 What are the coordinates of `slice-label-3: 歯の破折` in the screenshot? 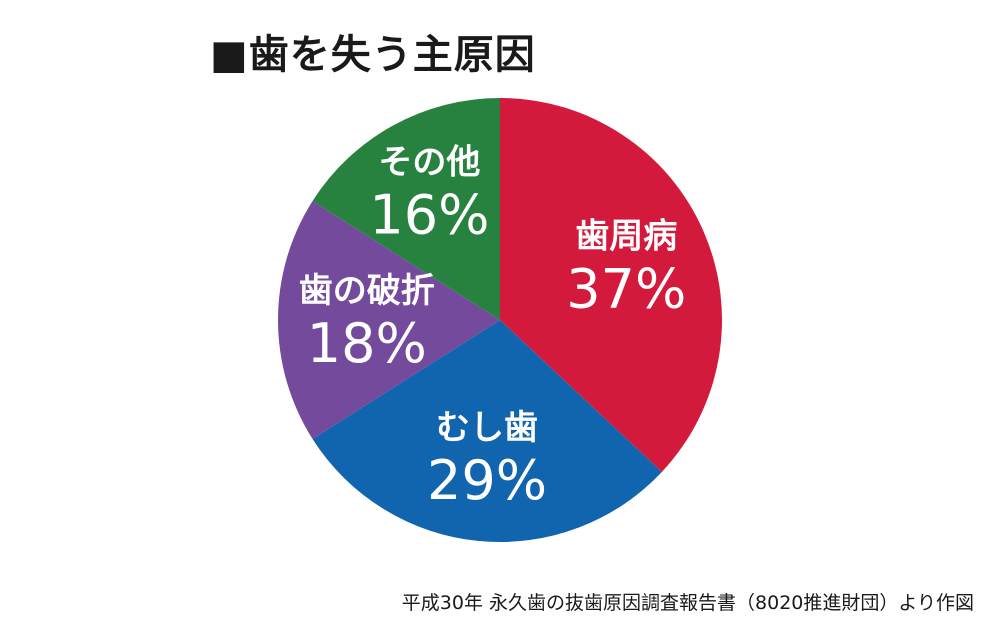 It's located at (367, 291).